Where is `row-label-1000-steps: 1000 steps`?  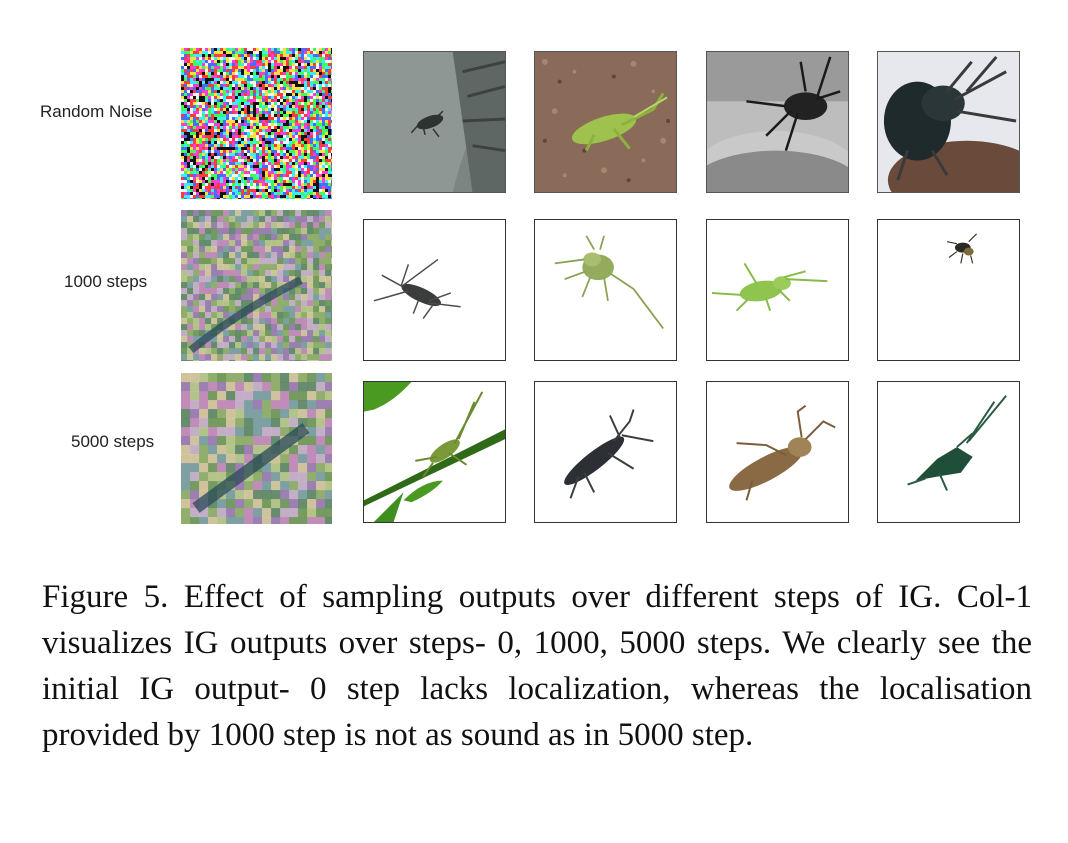 row-label-1000-steps: 1000 steps is located at coordinates (106, 281).